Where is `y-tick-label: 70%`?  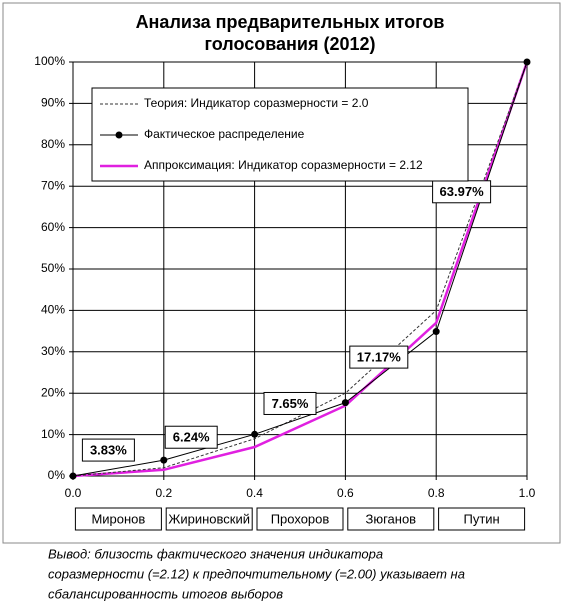
y-tick-label: 70% is located at coordinates (53, 185).